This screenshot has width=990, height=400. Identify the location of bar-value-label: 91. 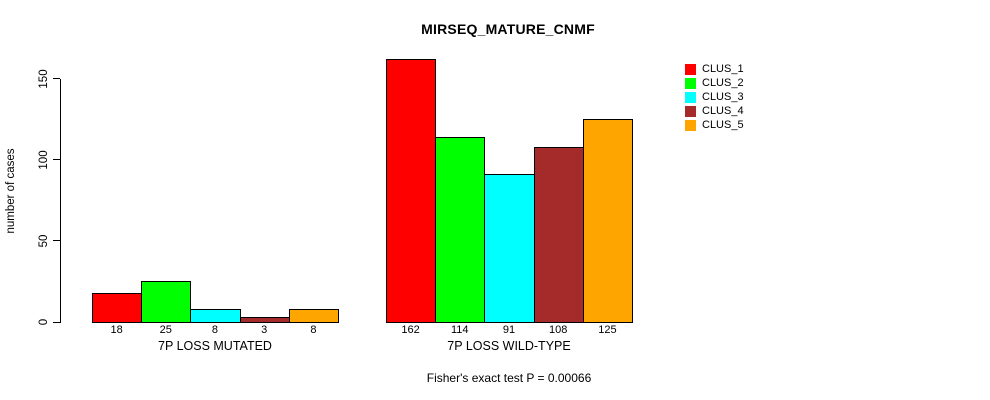
(509, 330).